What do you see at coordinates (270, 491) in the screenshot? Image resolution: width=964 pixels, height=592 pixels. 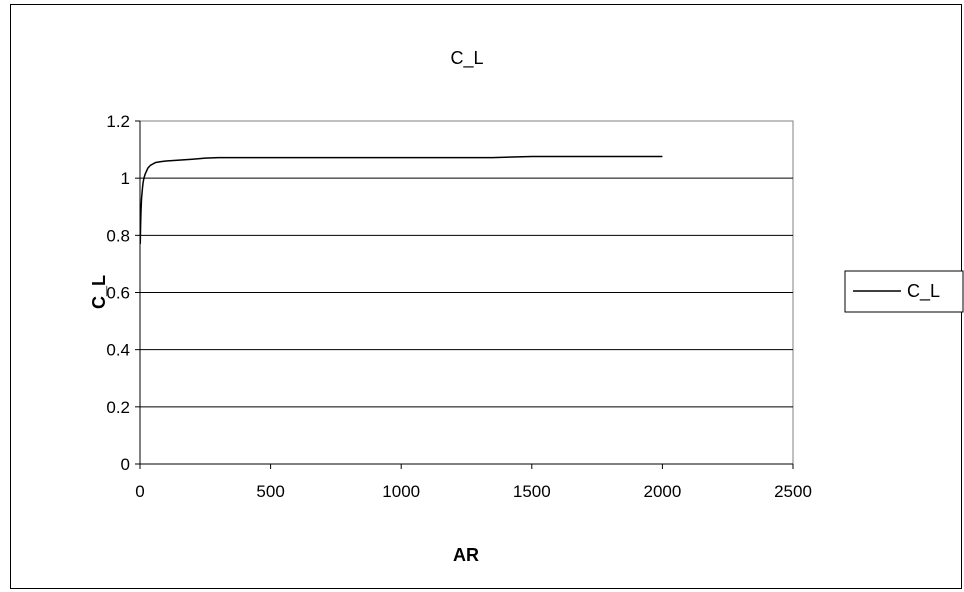 I see `x-tick-label: 500` at bounding box center [270, 491].